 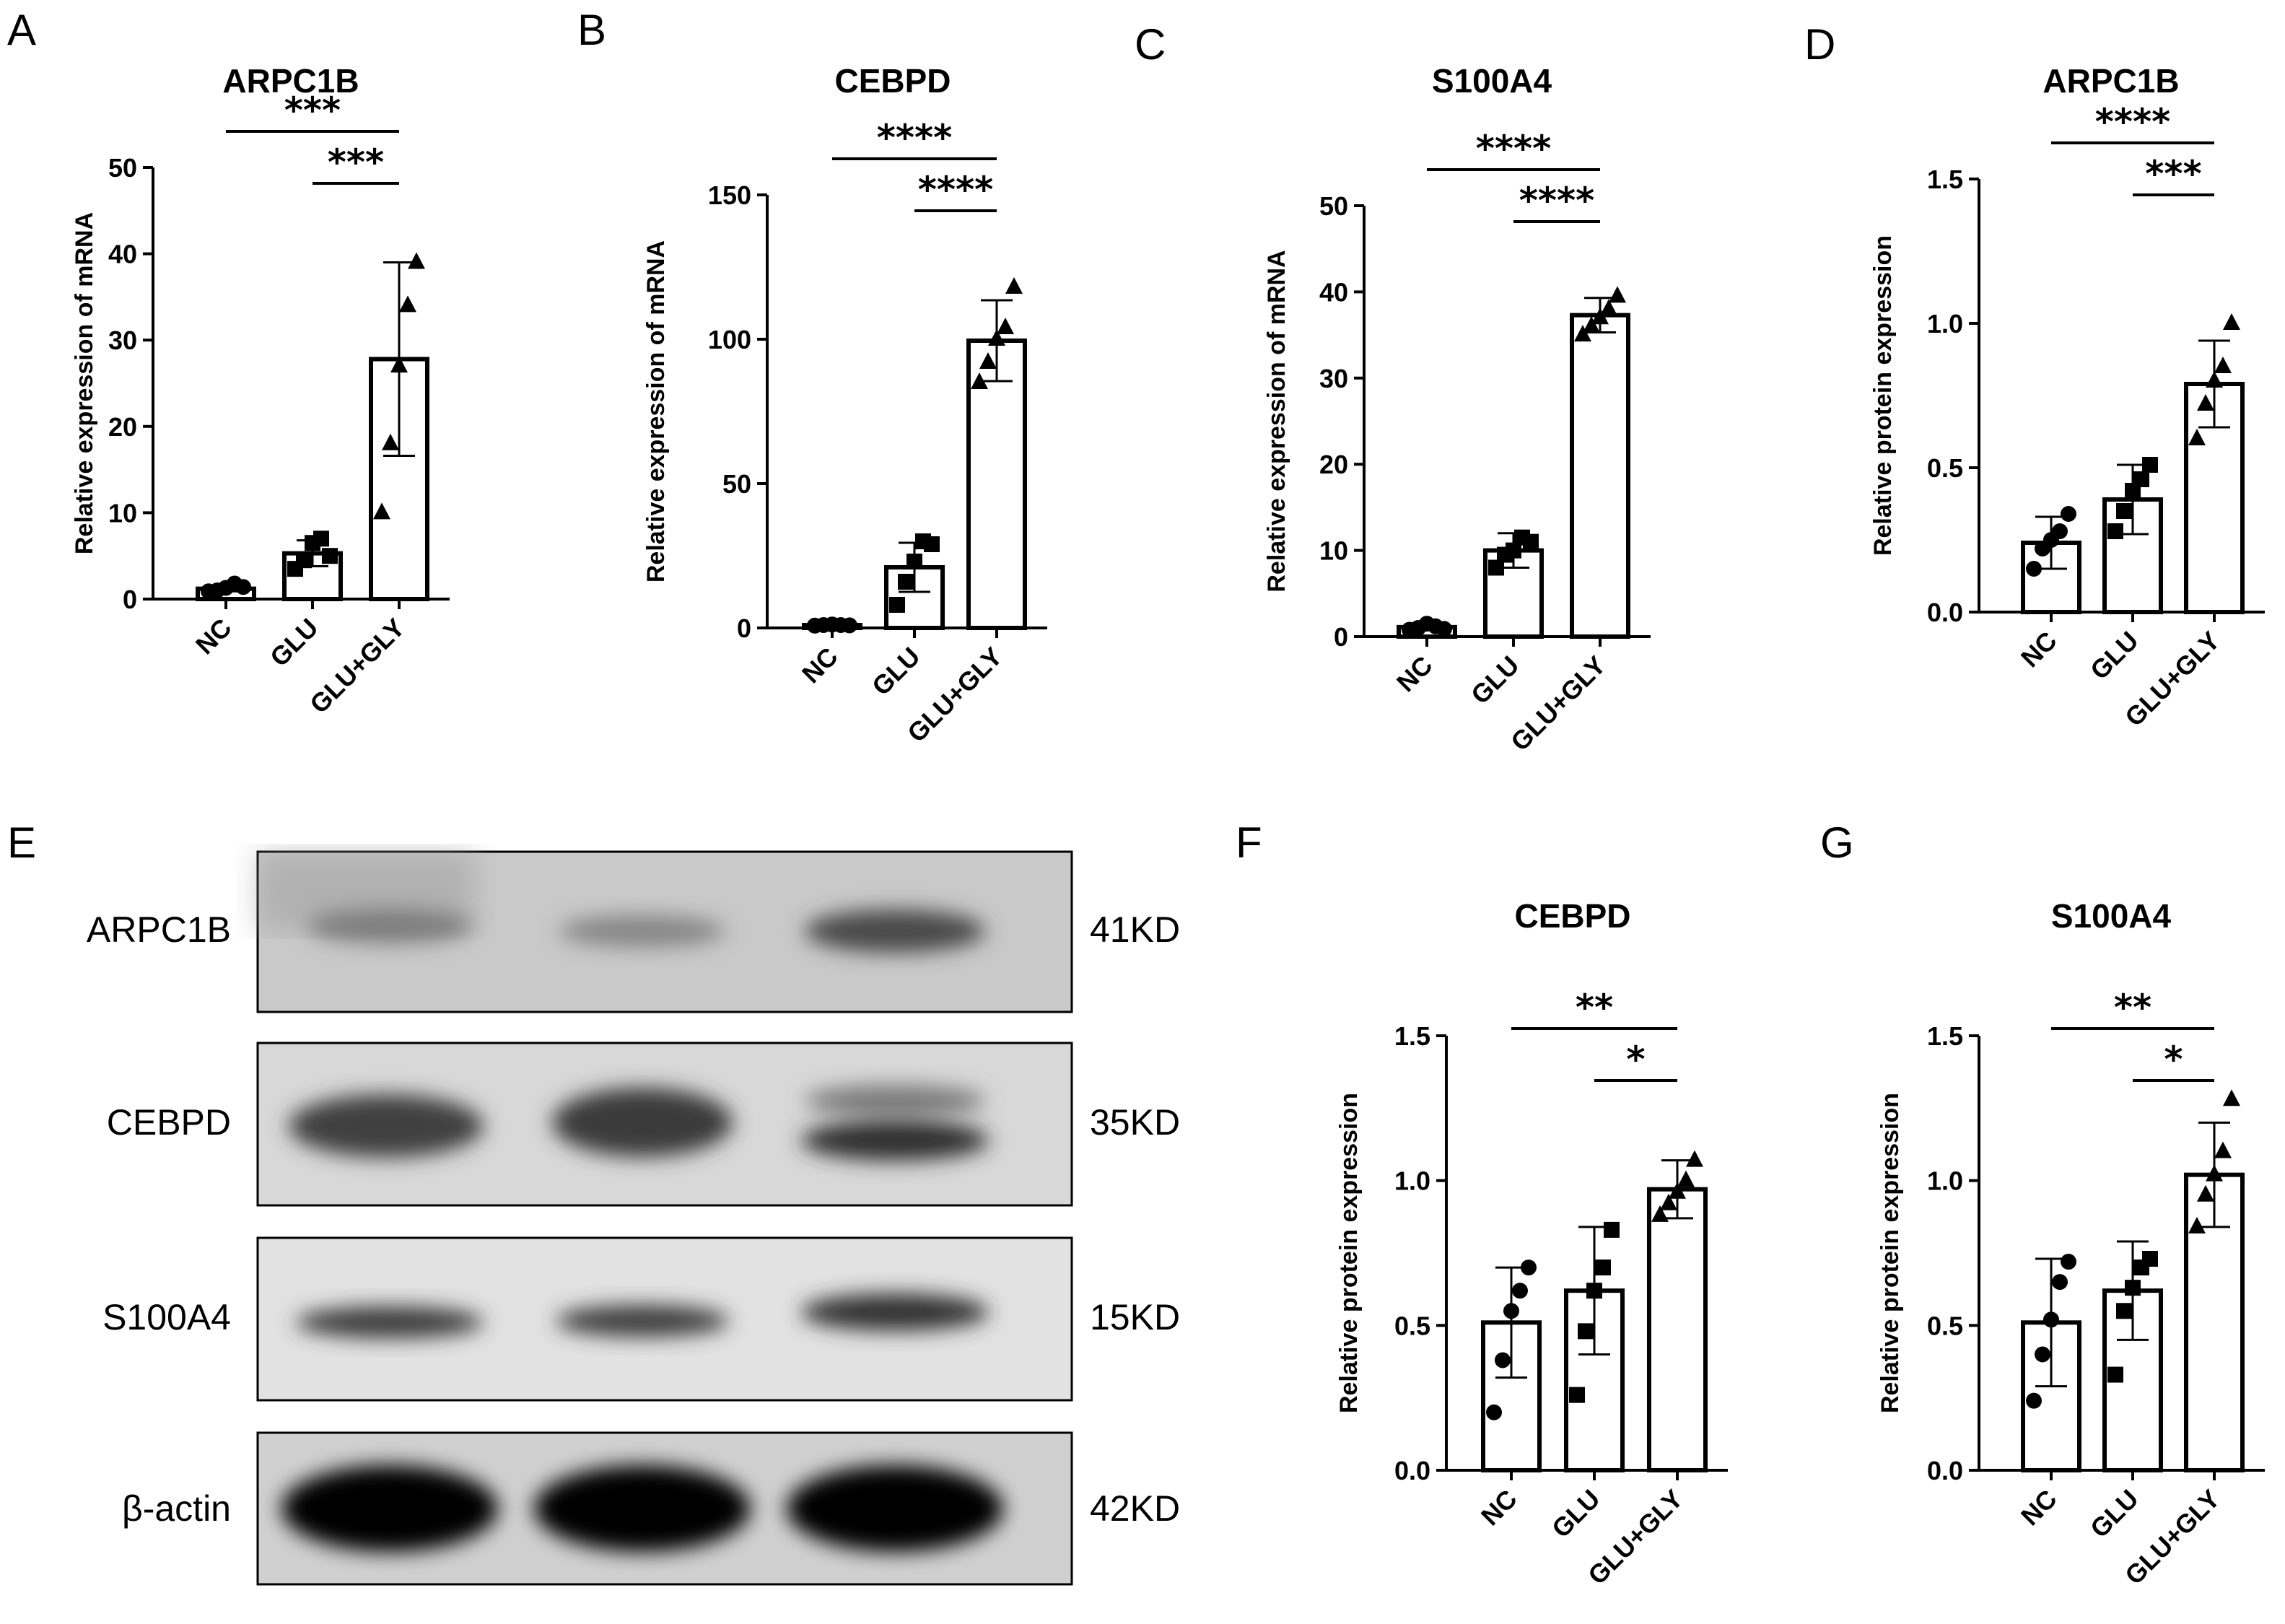 What do you see at coordinates (1635, 1060) in the screenshot?
I see `significance-label: *` at bounding box center [1635, 1060].